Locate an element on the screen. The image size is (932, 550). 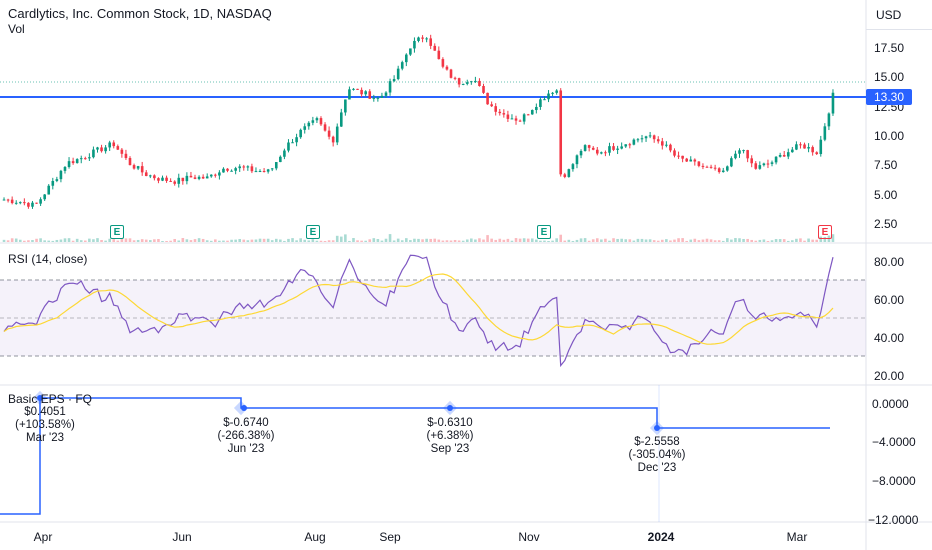
price-tick: 5.00 is located at coordinates (886, 195).